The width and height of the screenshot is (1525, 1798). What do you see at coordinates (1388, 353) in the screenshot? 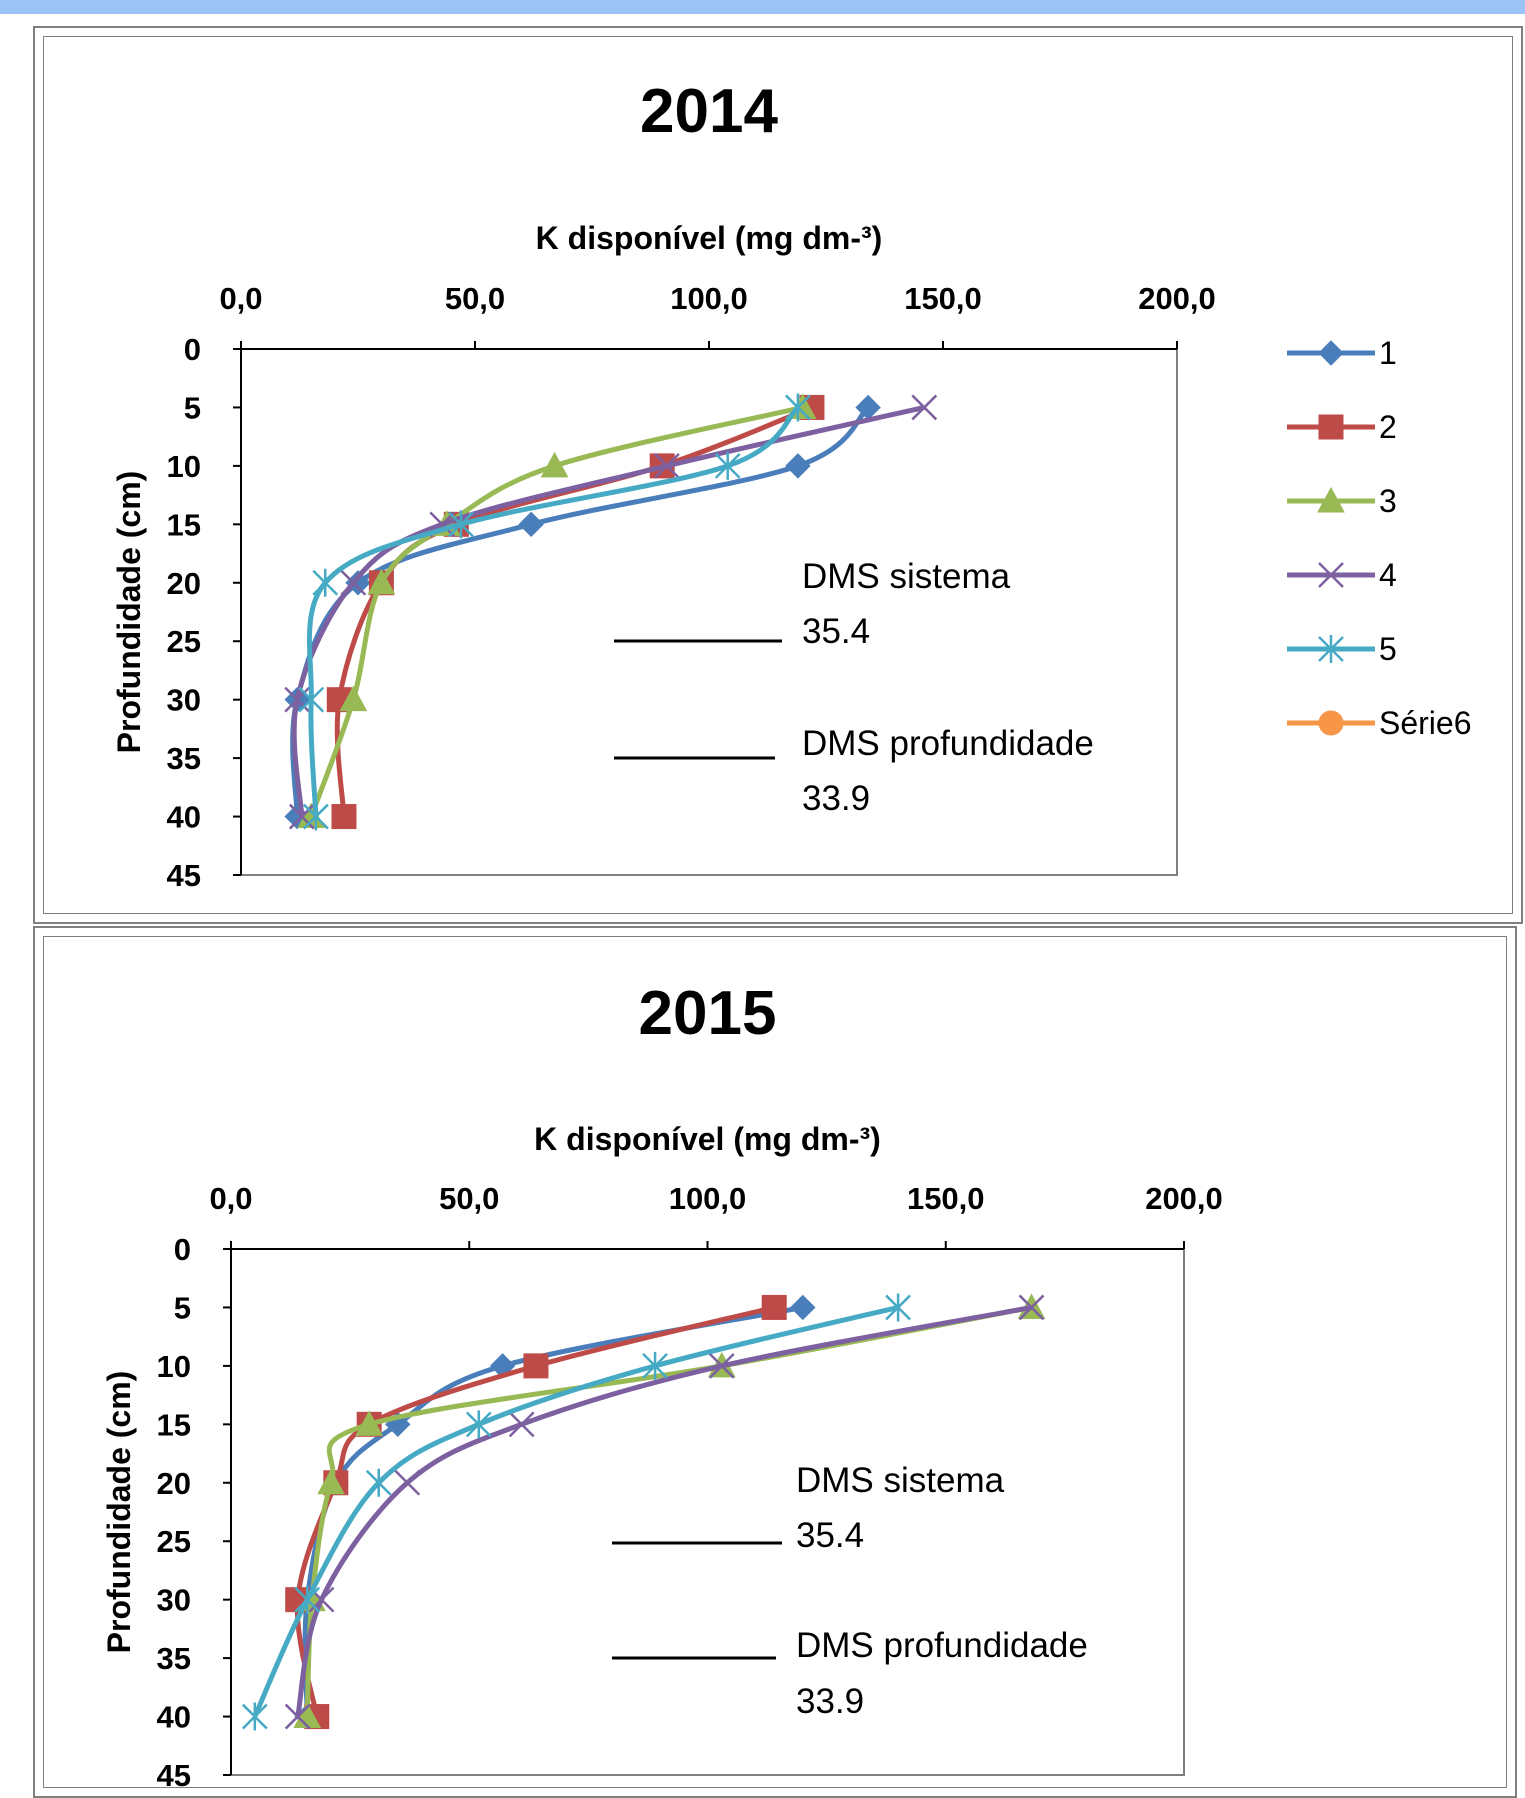
I see `legend-label: 1` at bounding box center [1388, 353].